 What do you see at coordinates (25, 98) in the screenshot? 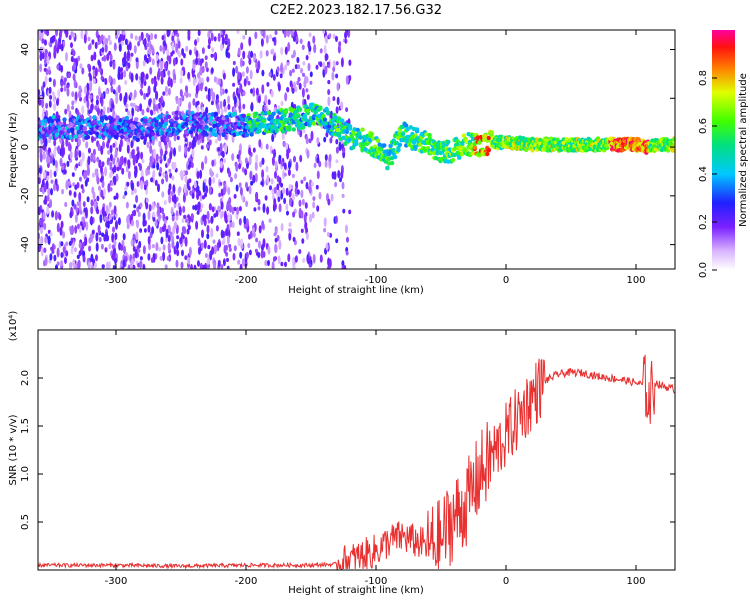
I see `y-tick-label: 20` at bounding box center [25, 98].